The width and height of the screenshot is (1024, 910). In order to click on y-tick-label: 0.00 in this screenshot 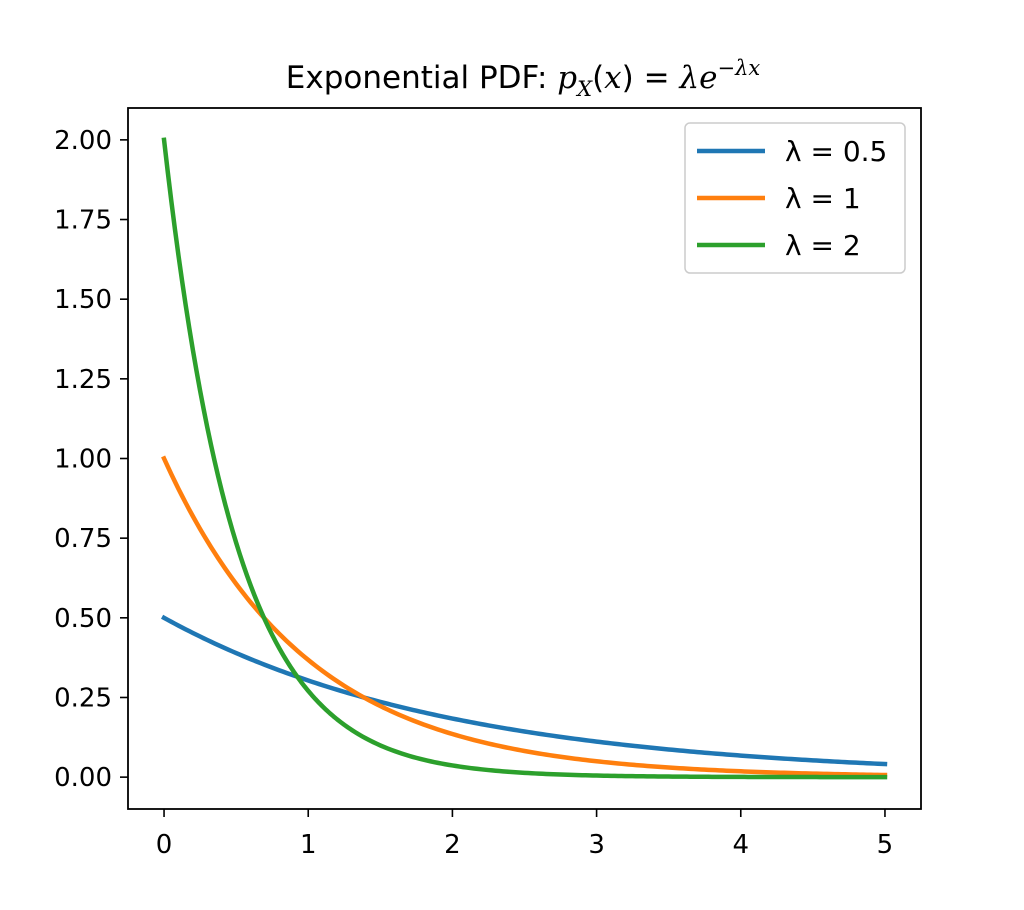, I will do `click(83, 778)`.